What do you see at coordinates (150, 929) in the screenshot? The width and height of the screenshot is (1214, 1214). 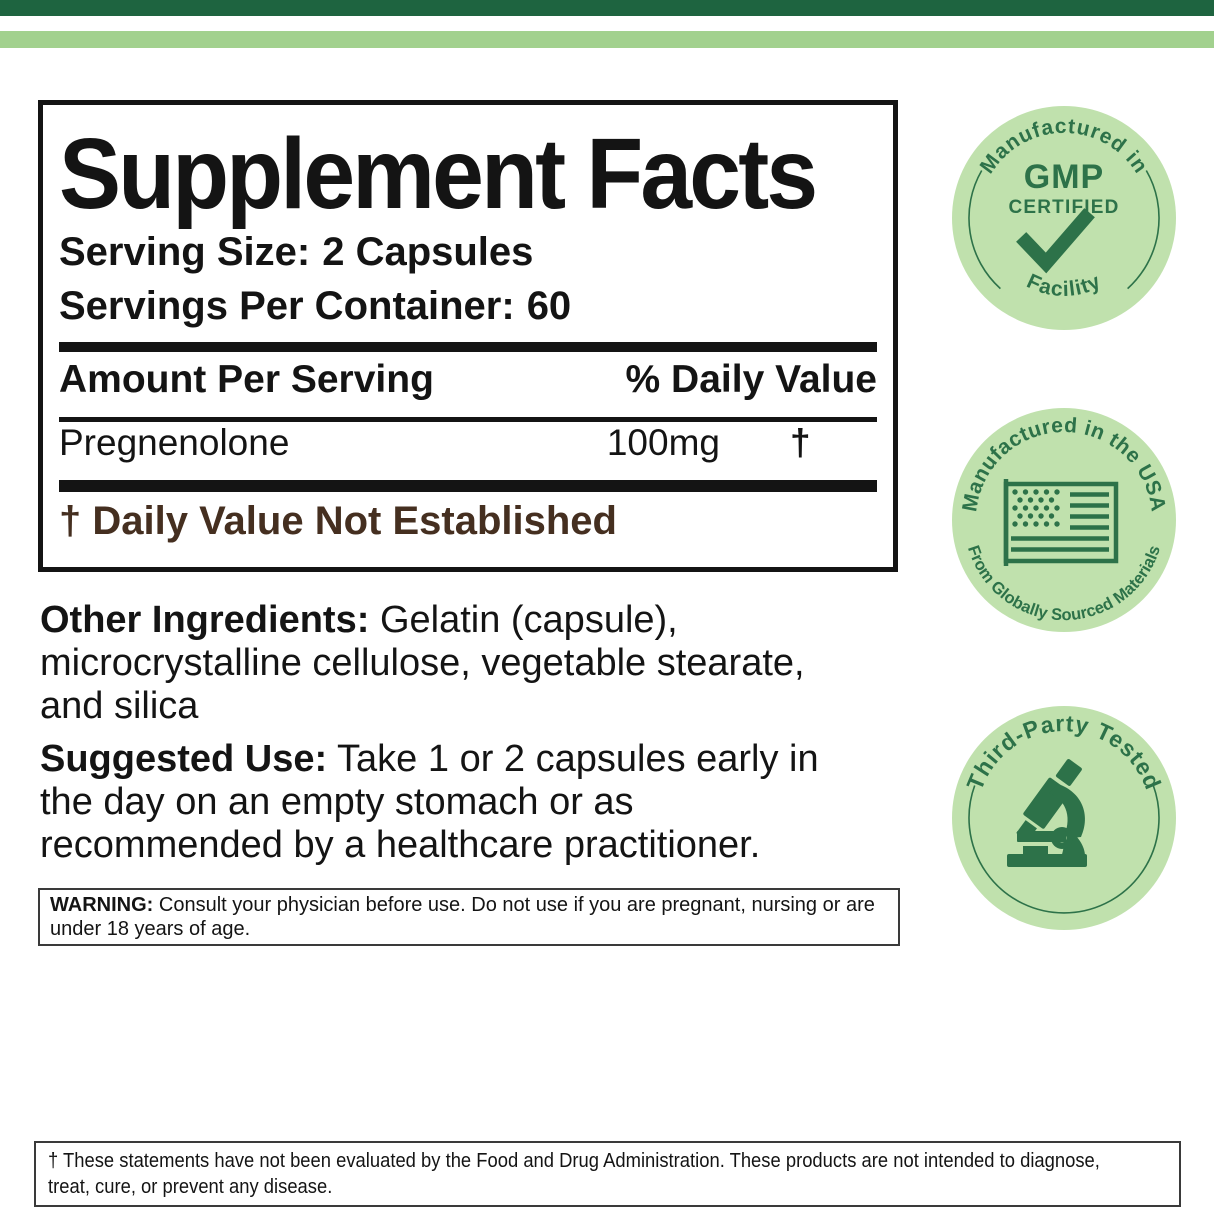 I see `warning-line: under 18 years of age.` at bounding box center [150, 929].